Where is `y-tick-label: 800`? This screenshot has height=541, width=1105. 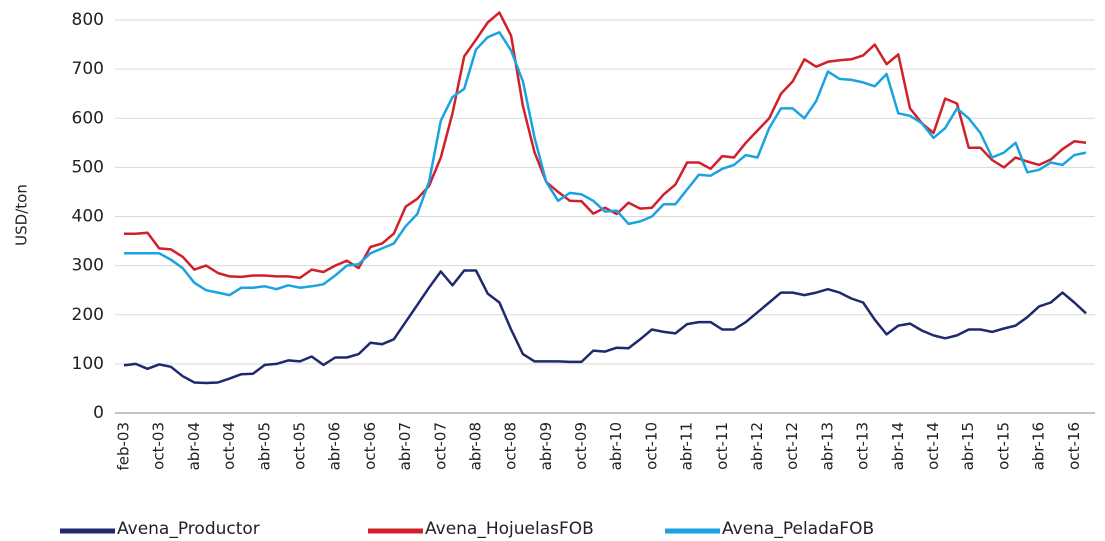
y-tick-label: 800 is located at coordinates (88, 20).